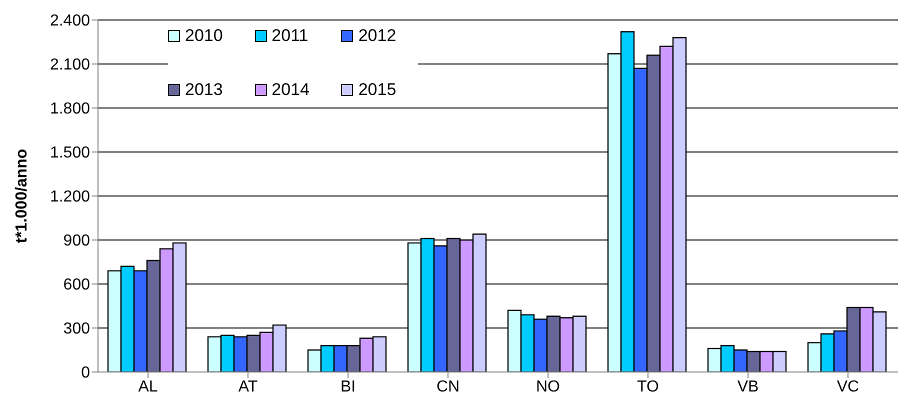 The height and width of the screenshot is (408, 915). I want to click on x-tick-label: CN, so click(448, 387).